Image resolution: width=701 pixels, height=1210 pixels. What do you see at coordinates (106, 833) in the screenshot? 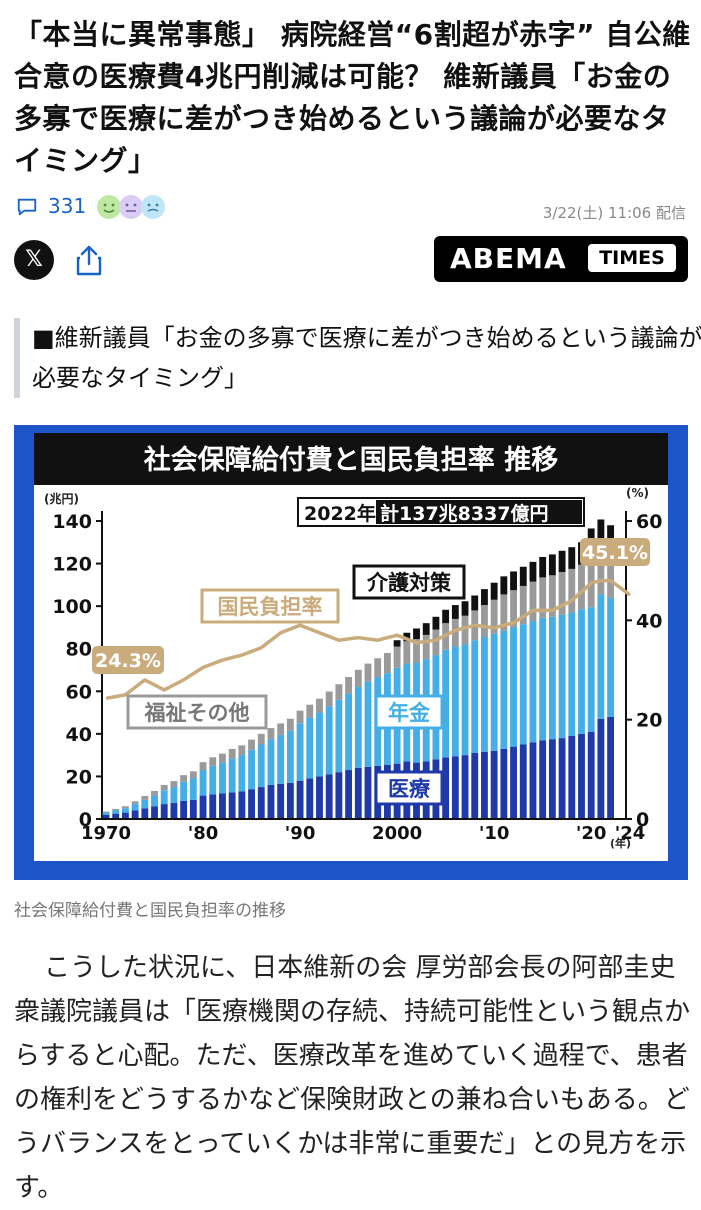
I see `x-tick-label: 1970` at bounding box center [106, 833].